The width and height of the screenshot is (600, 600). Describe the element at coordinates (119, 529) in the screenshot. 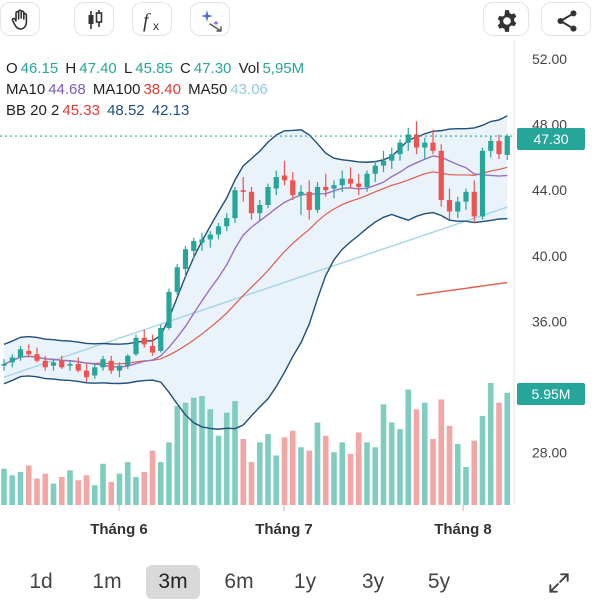

I see `time-axis-label: Tháng 6` at that location.